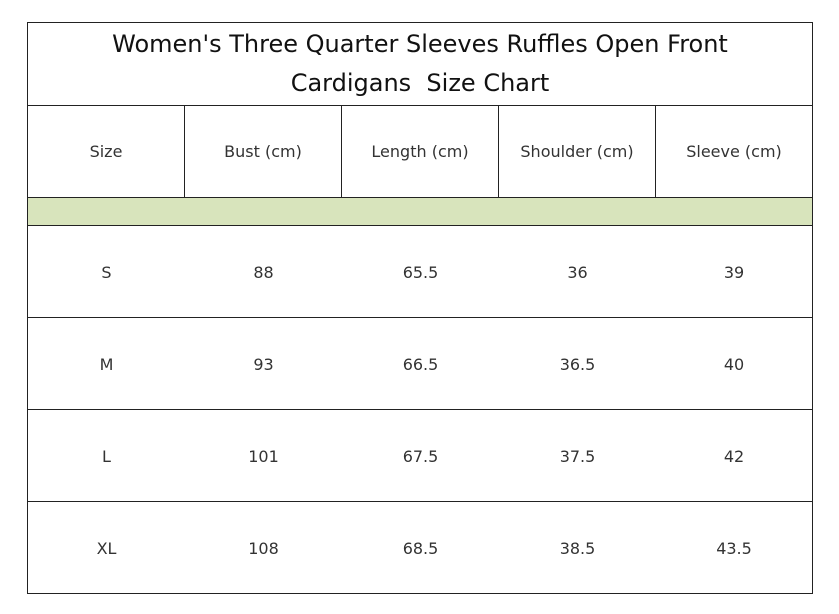 The width and height of the screenshot is (839, 614). I want to click on cell-bust: 93, so click(263, 364).